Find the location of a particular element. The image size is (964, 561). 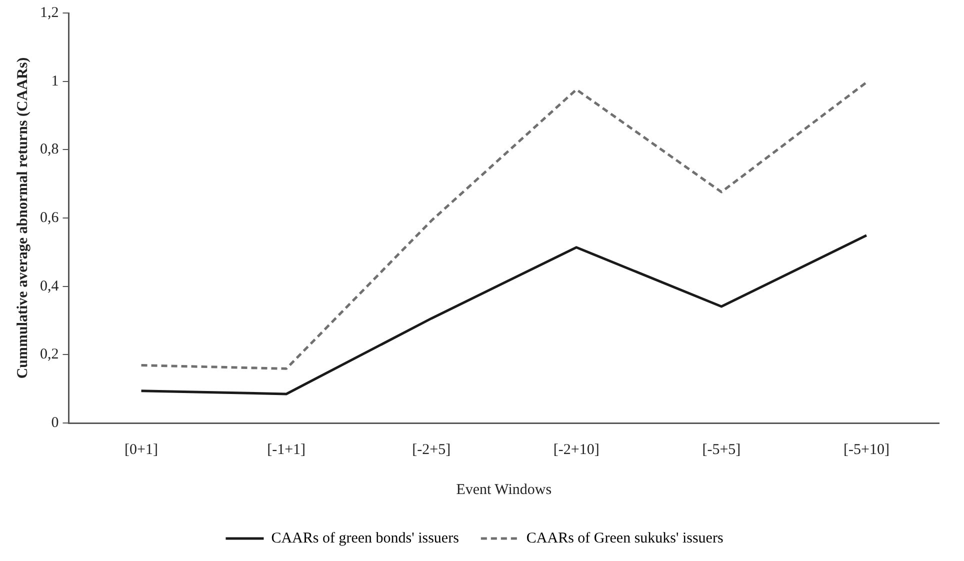

legend-label: CAARs of green bonds' issuers is located at coordinates (365, 538).